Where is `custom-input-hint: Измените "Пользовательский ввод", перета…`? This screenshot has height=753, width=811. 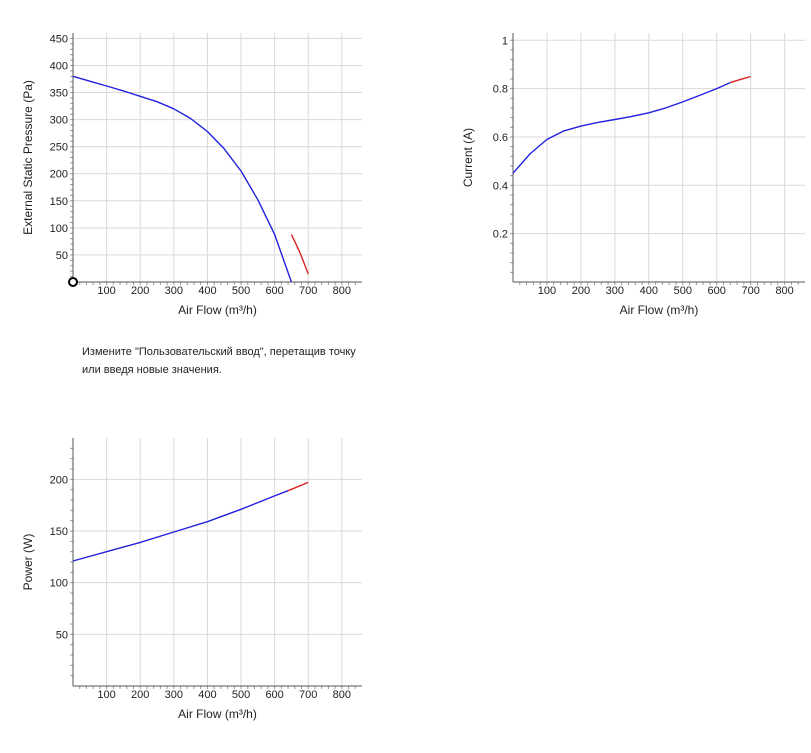
custom-input-hint: Измените "Пользовательский ввод", перета… is located at coordinates (219, 361).